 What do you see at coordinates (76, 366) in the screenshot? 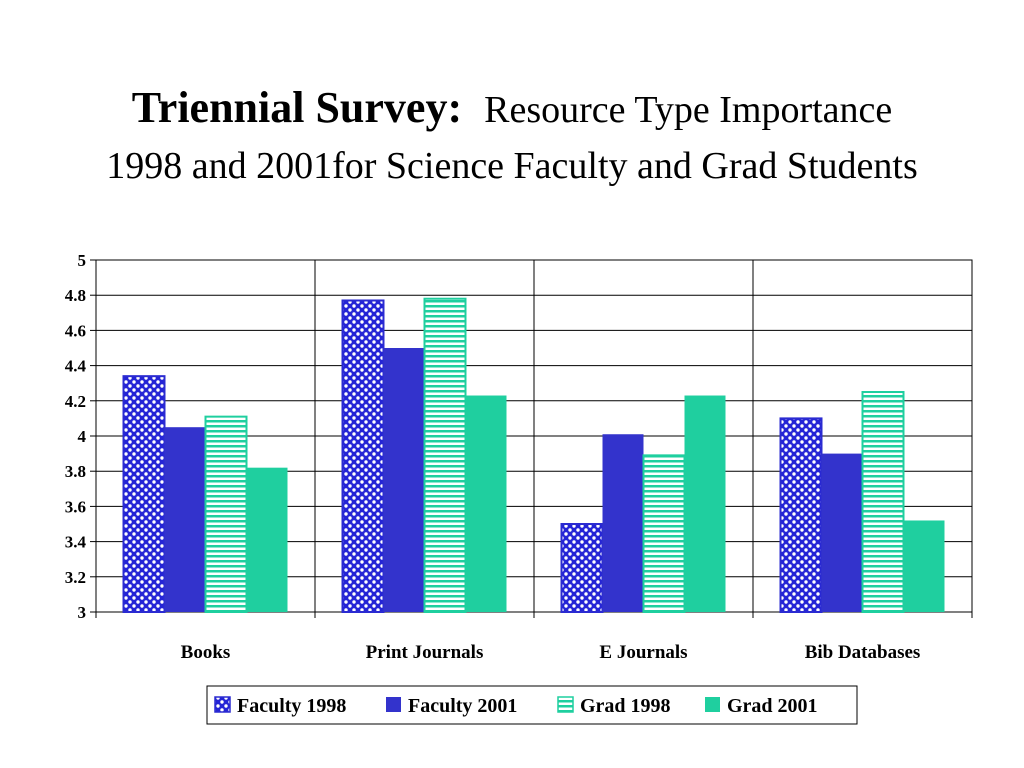
I see `y-tick-label: 4.4` at bounding box center [76, 366].